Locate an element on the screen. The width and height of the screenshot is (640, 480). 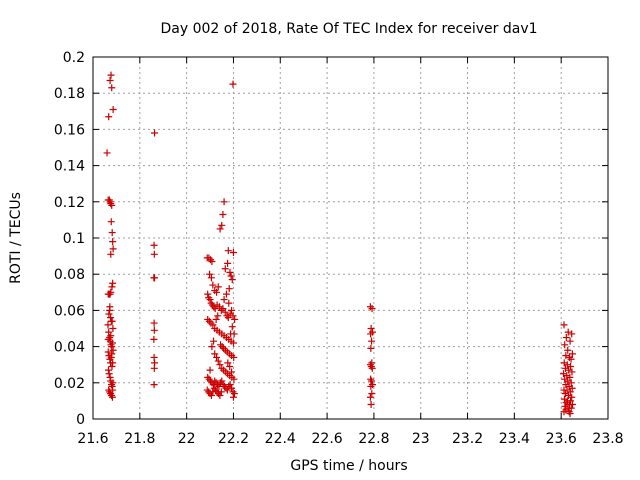
y-tick-label: 0.14 is located at coordinates (69, 167).